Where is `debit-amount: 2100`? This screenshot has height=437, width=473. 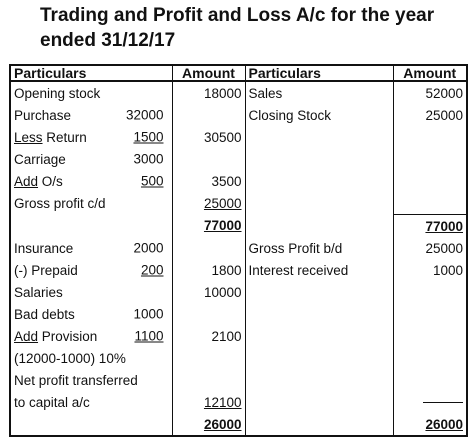
debit-amount: 2100 is located at coordinates (209, 336).